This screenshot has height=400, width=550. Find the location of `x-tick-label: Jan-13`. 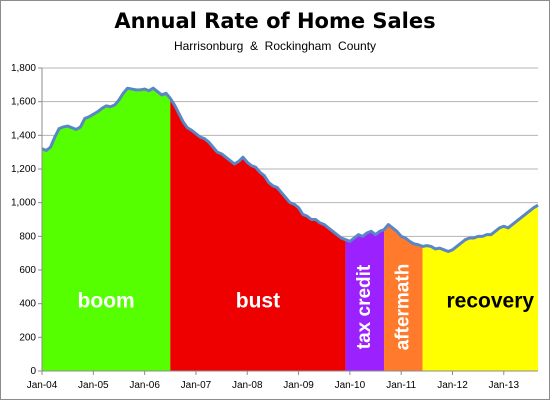

x-tick-label: Jan-13 is located at coordinates (504, 385).